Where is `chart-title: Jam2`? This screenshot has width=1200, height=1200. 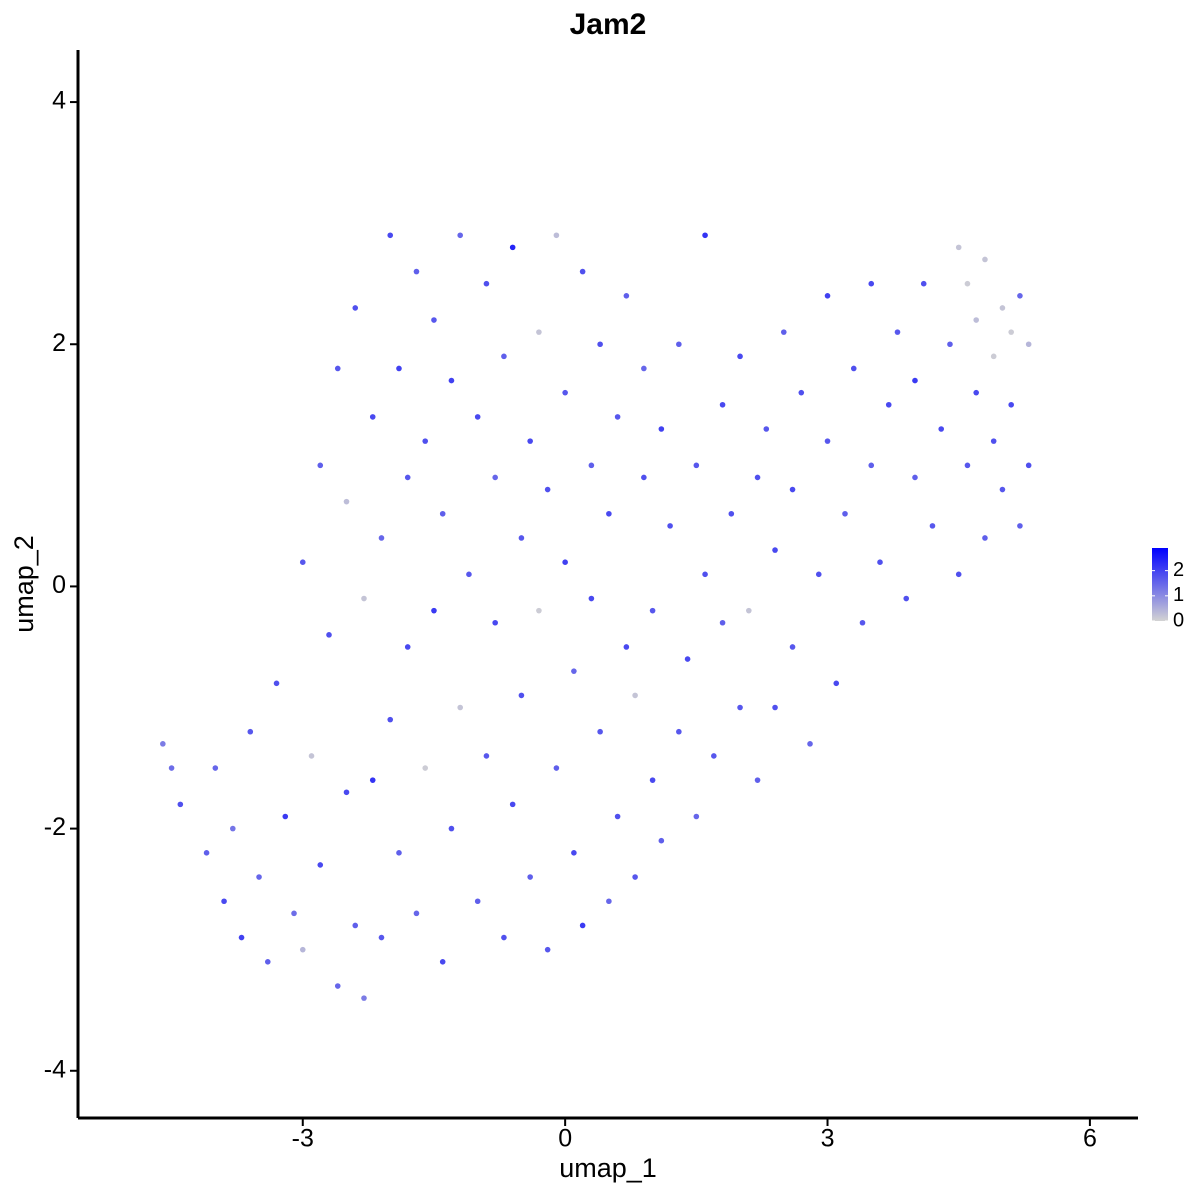
chart-title: Jam2 is located at coordinates (608, 24).